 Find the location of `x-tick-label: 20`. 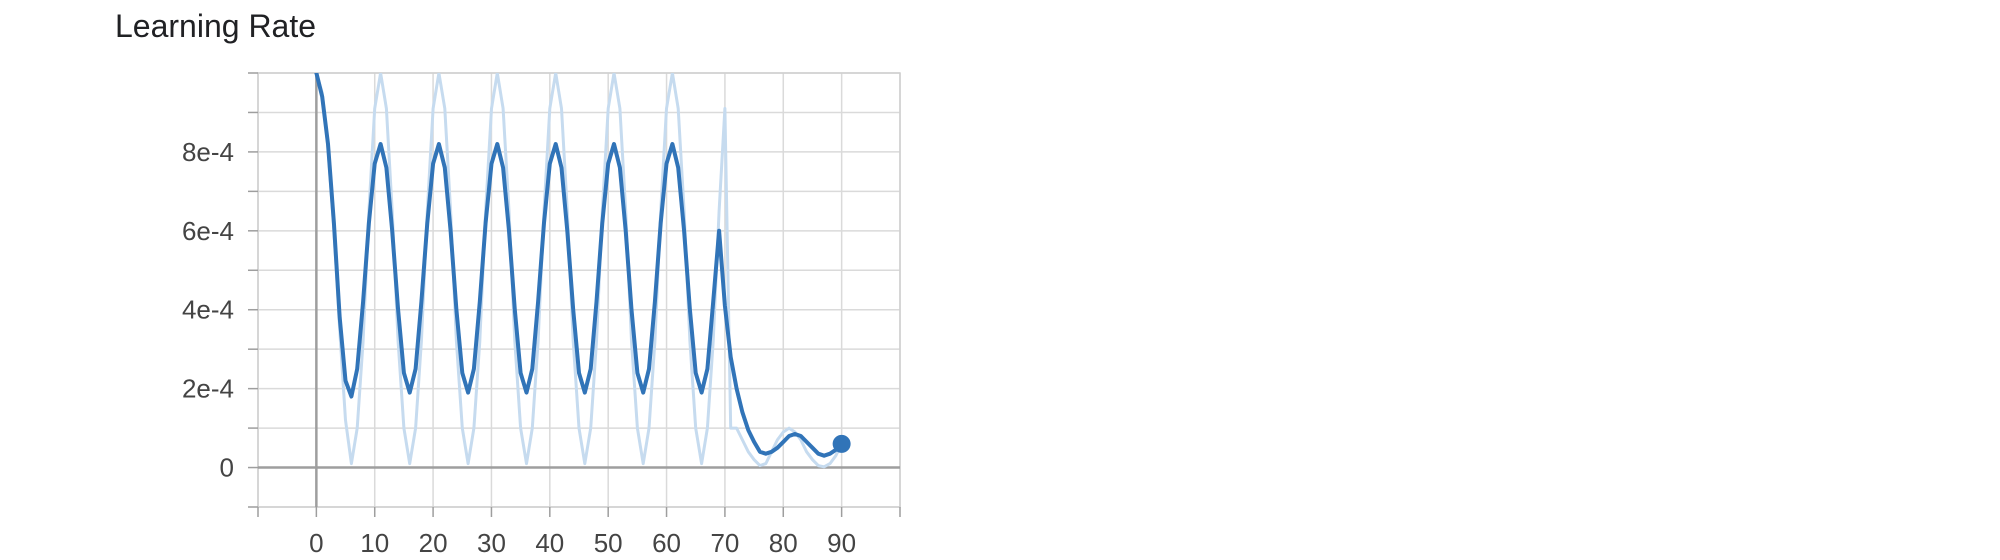

x-tick-label: 20 is located at coordinates (433, 543).